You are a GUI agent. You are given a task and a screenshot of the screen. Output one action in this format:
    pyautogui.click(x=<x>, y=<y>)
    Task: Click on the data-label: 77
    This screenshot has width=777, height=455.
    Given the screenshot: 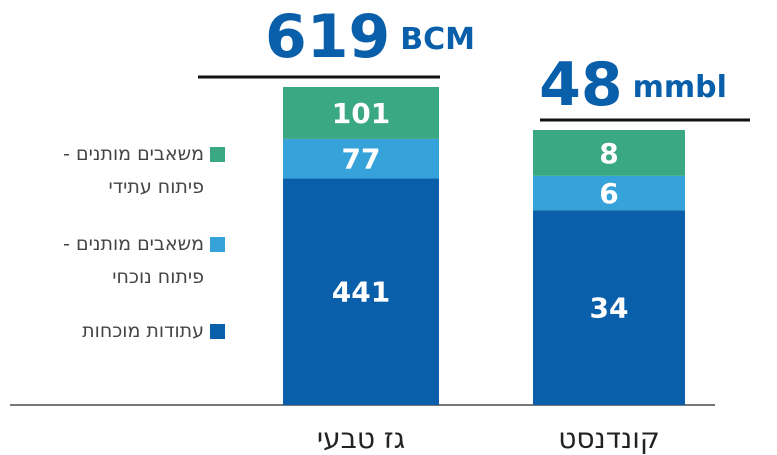 What is the action you would take?
    pyautogui.click(x=361, y=159)
    